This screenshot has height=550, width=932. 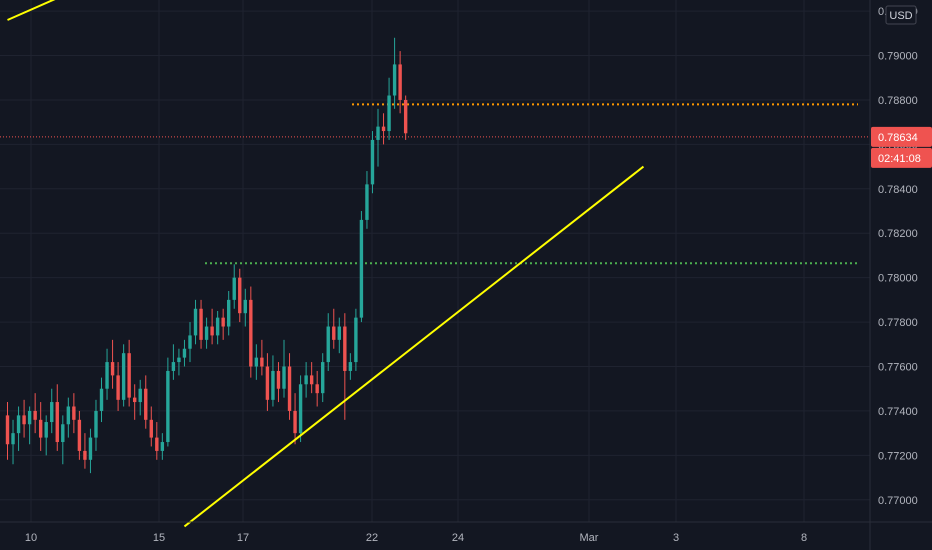 What do you see at coordinates (898, 323) in the screenshot?
I see `y-tick-label: 0.77800` at bounding box center [898, 323].